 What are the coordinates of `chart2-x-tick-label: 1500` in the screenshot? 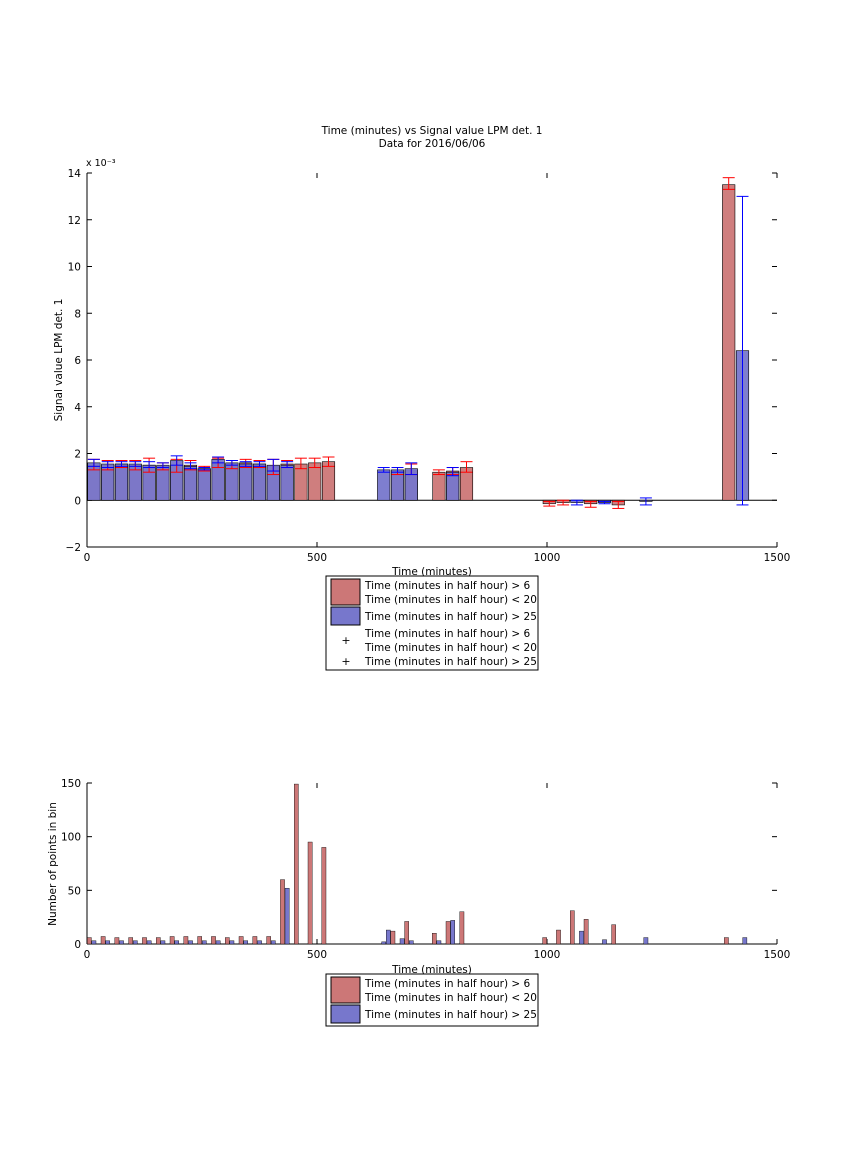 It's located at (777, 955).